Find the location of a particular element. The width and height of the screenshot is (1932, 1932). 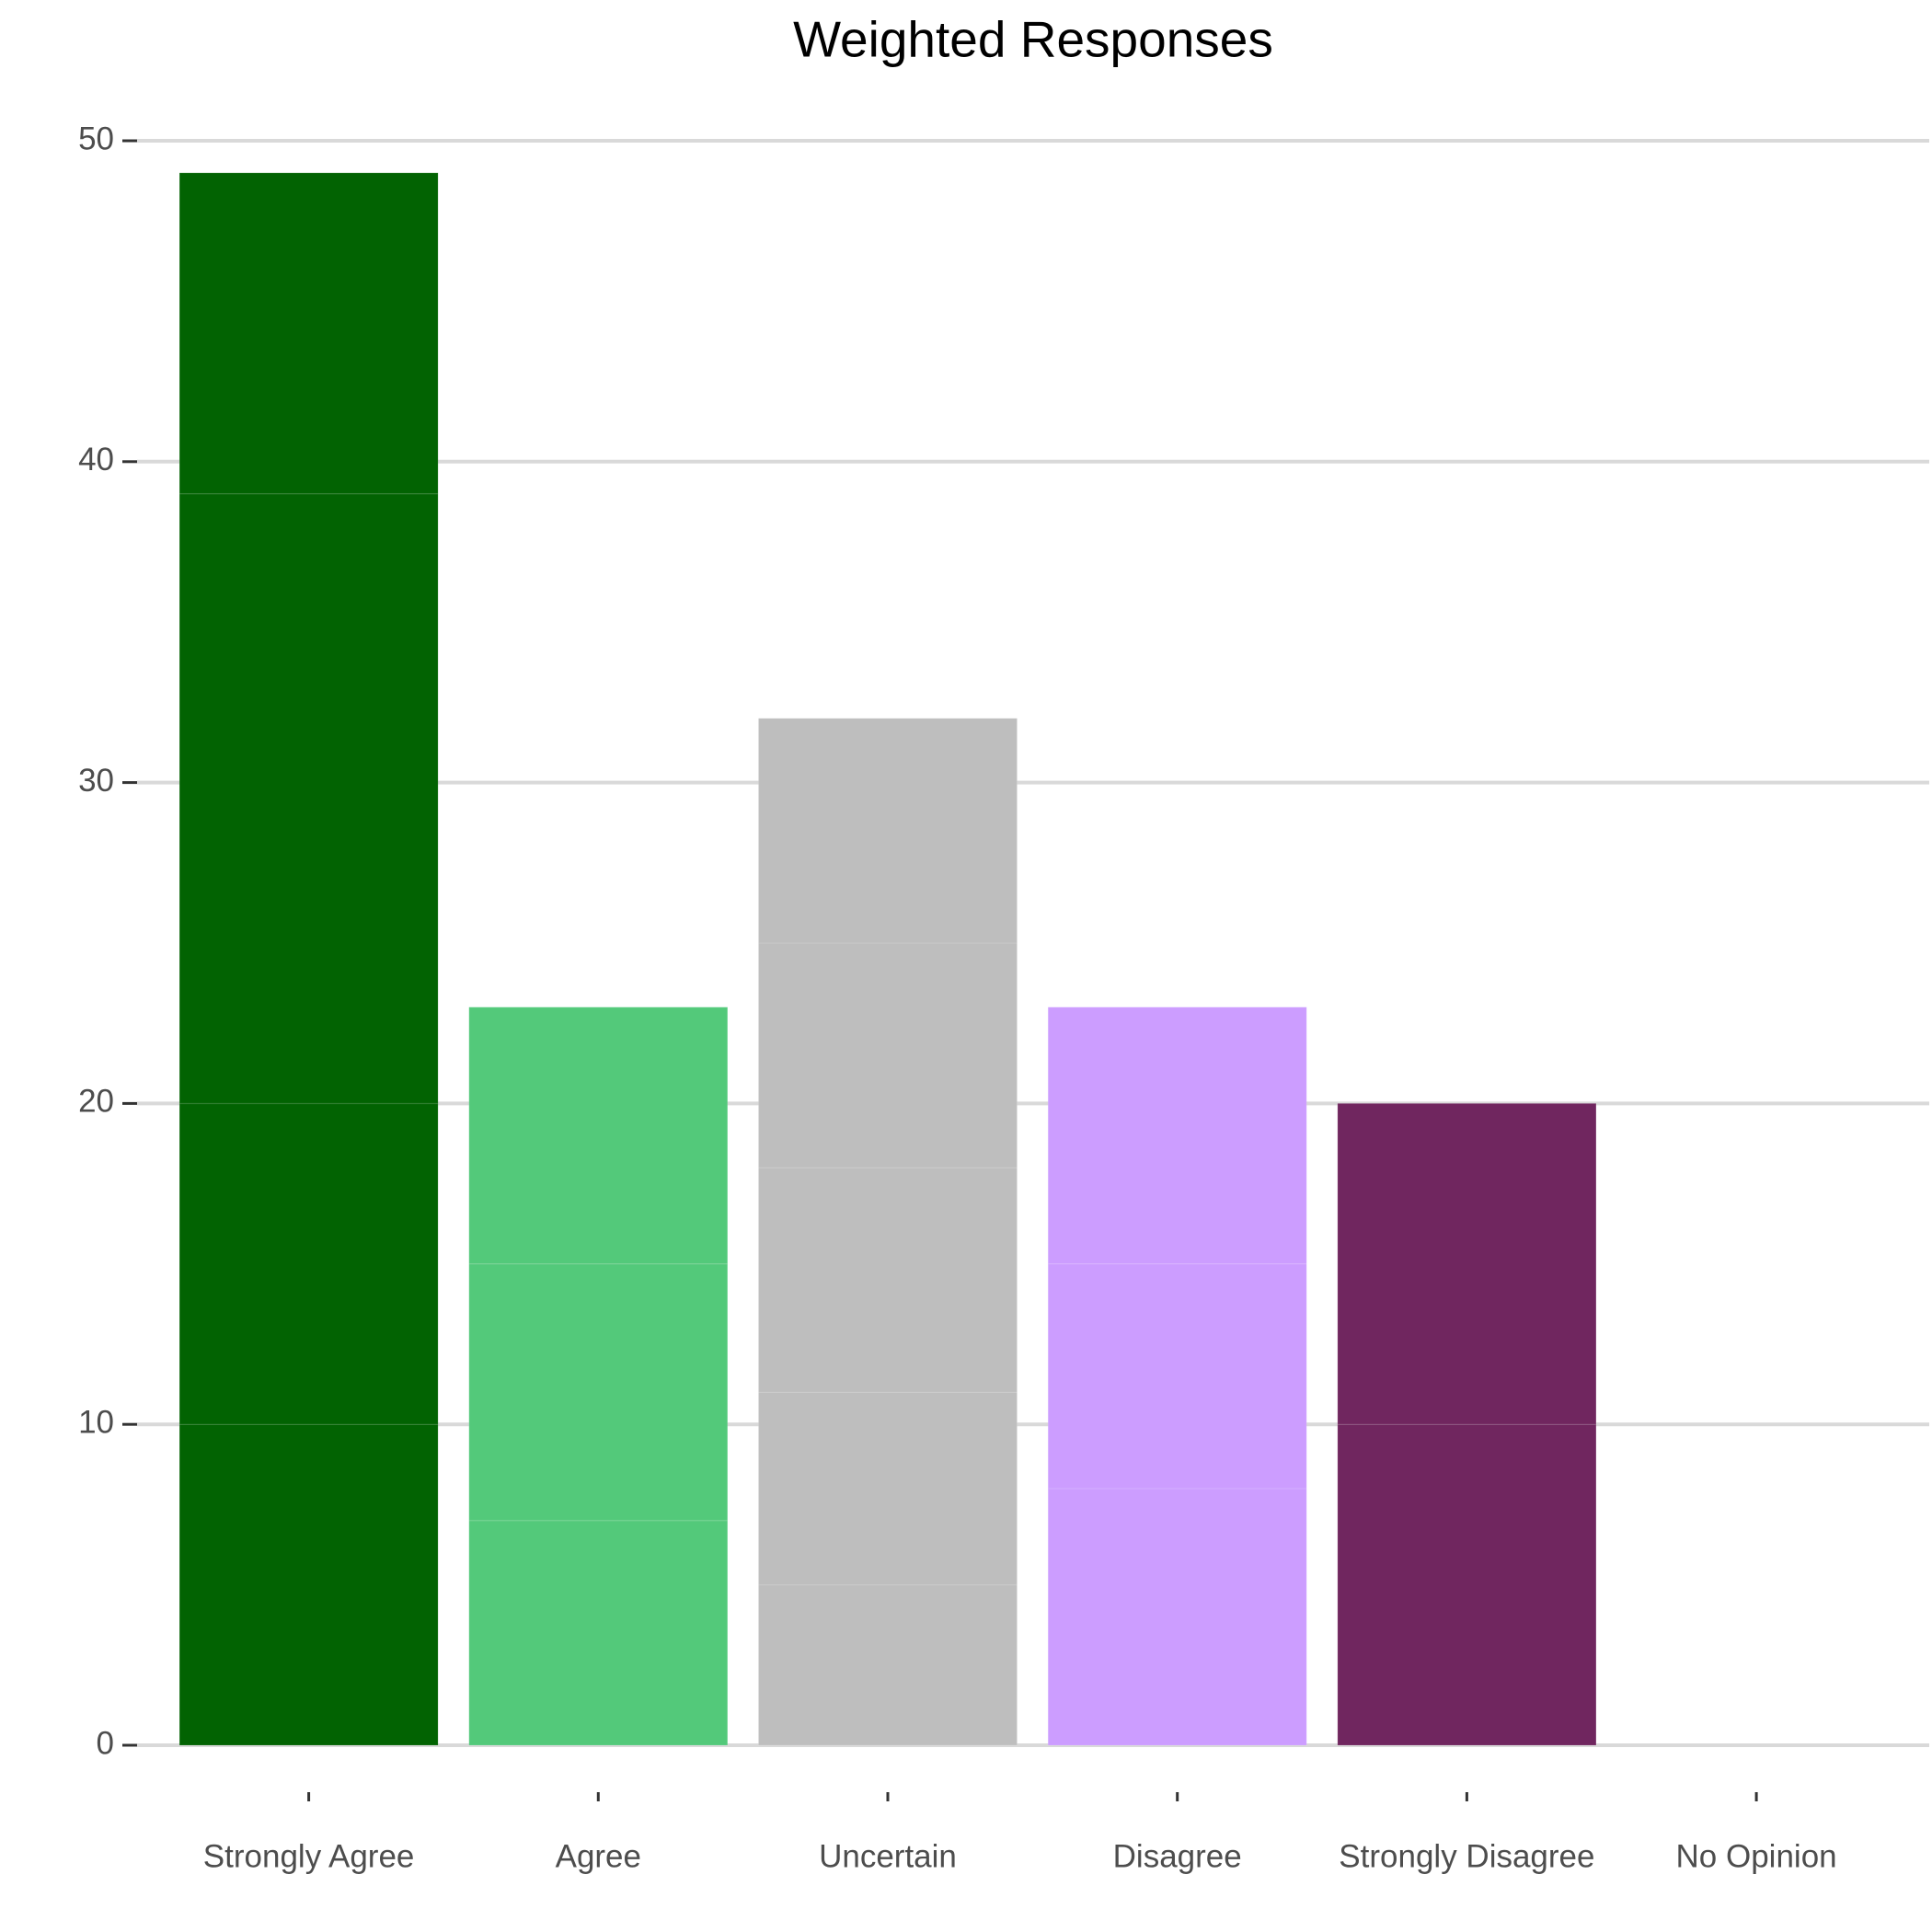

y-tick-label: 30 is located at coordinates (96, 781).